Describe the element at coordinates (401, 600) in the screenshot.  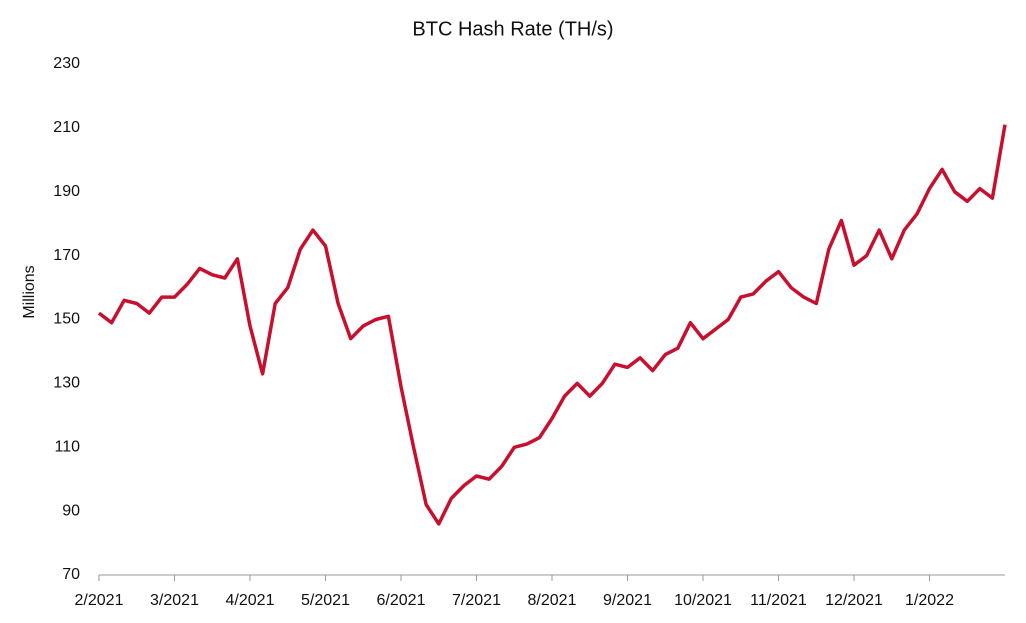
I see `x-tick-label: 6/2021` at that location.